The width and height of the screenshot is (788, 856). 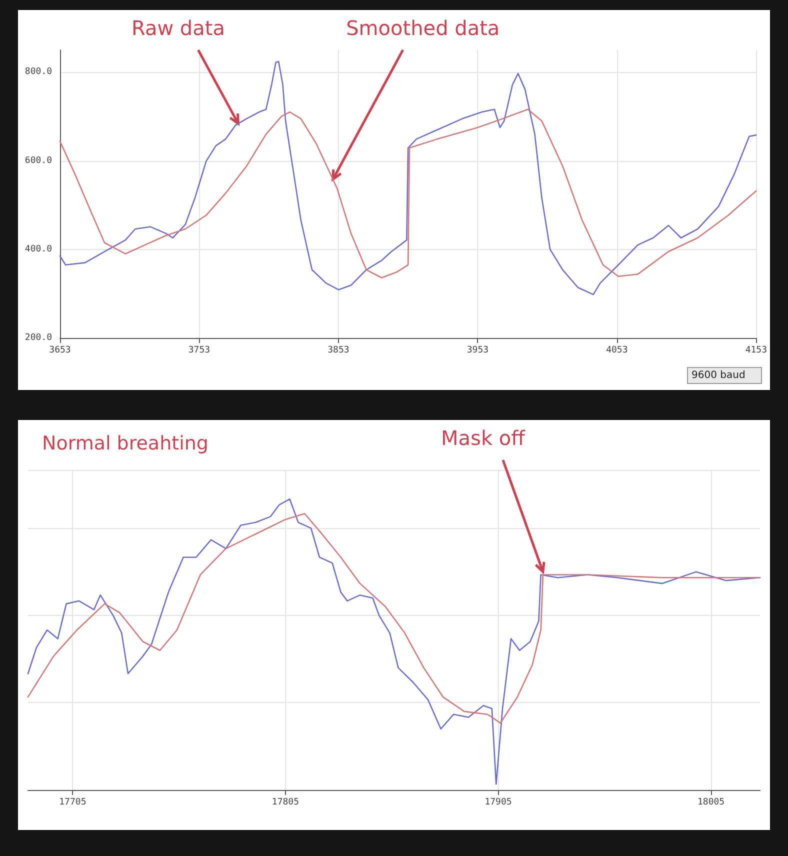 I want to click on annotation: Raw data, so click(x=178, y=28).